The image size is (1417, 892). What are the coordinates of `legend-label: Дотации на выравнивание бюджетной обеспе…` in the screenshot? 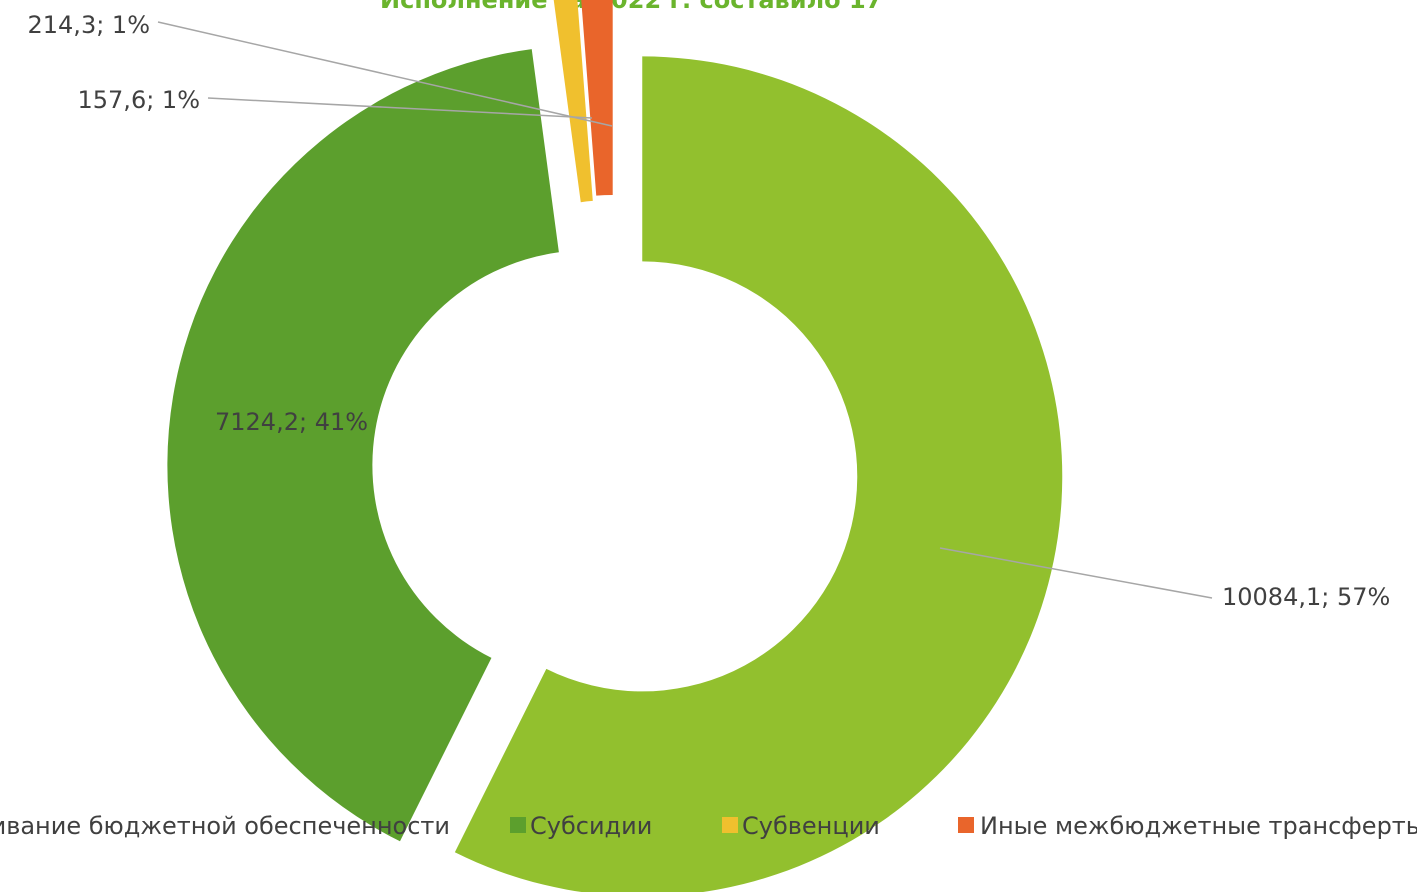 It's located at (225, 826).